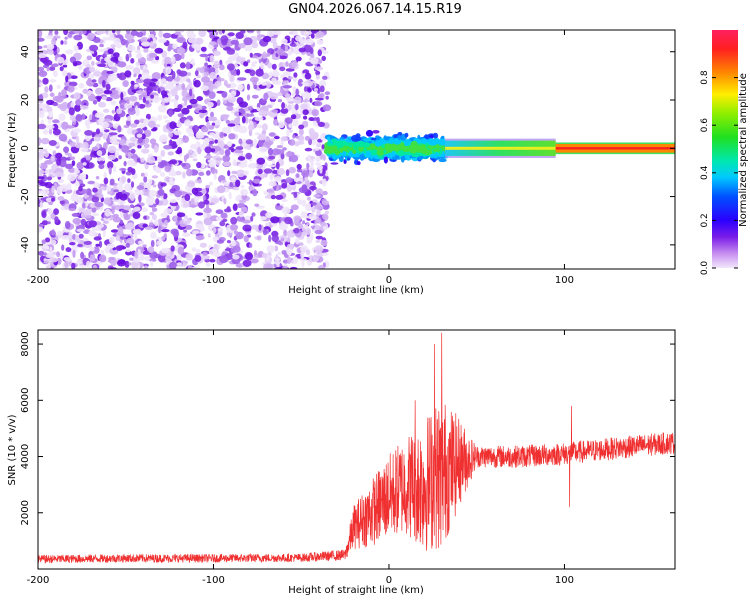 This screenshot has height=600, width=750. What do you see at coordinates (12, 449) in the screenshot?
I see `snr-y-label: SNR (10 * v/v)` at bounding box center [12, 449].